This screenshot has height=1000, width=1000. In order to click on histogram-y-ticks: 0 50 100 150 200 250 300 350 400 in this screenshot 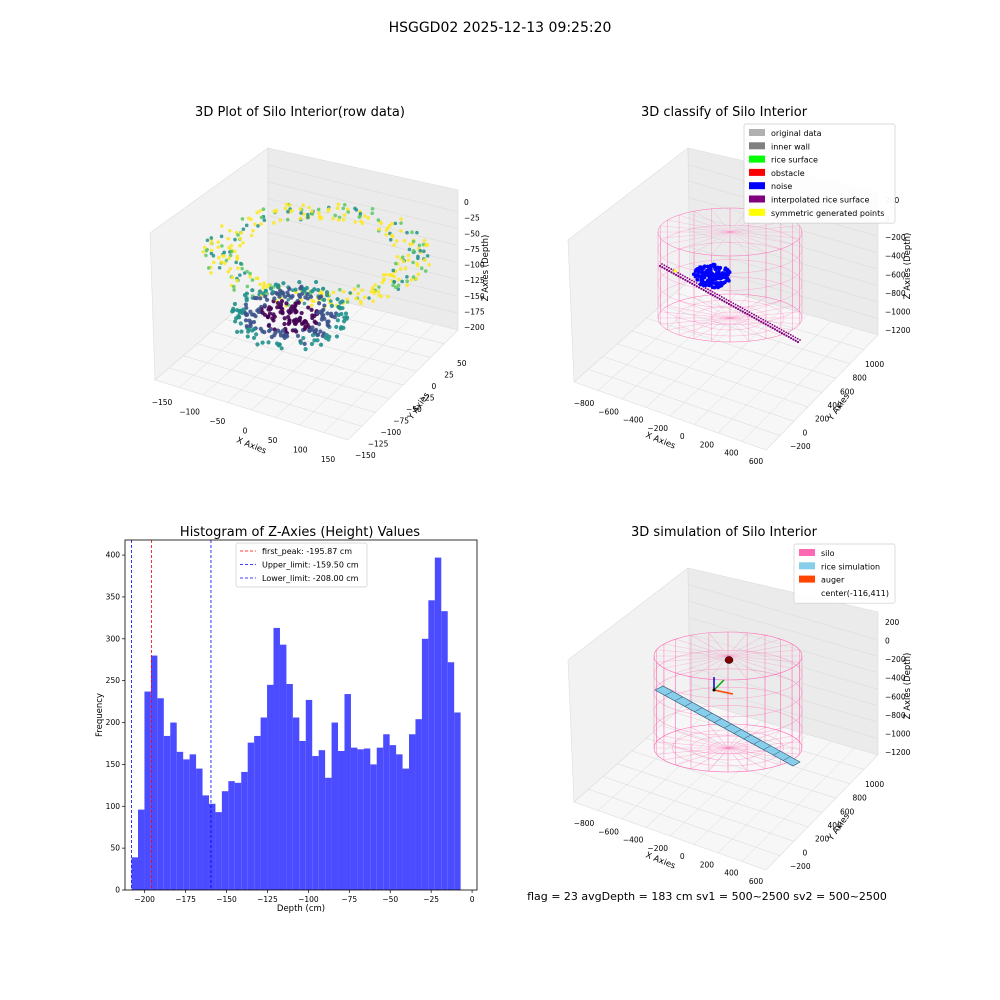, I will do `click(115, 723)`.